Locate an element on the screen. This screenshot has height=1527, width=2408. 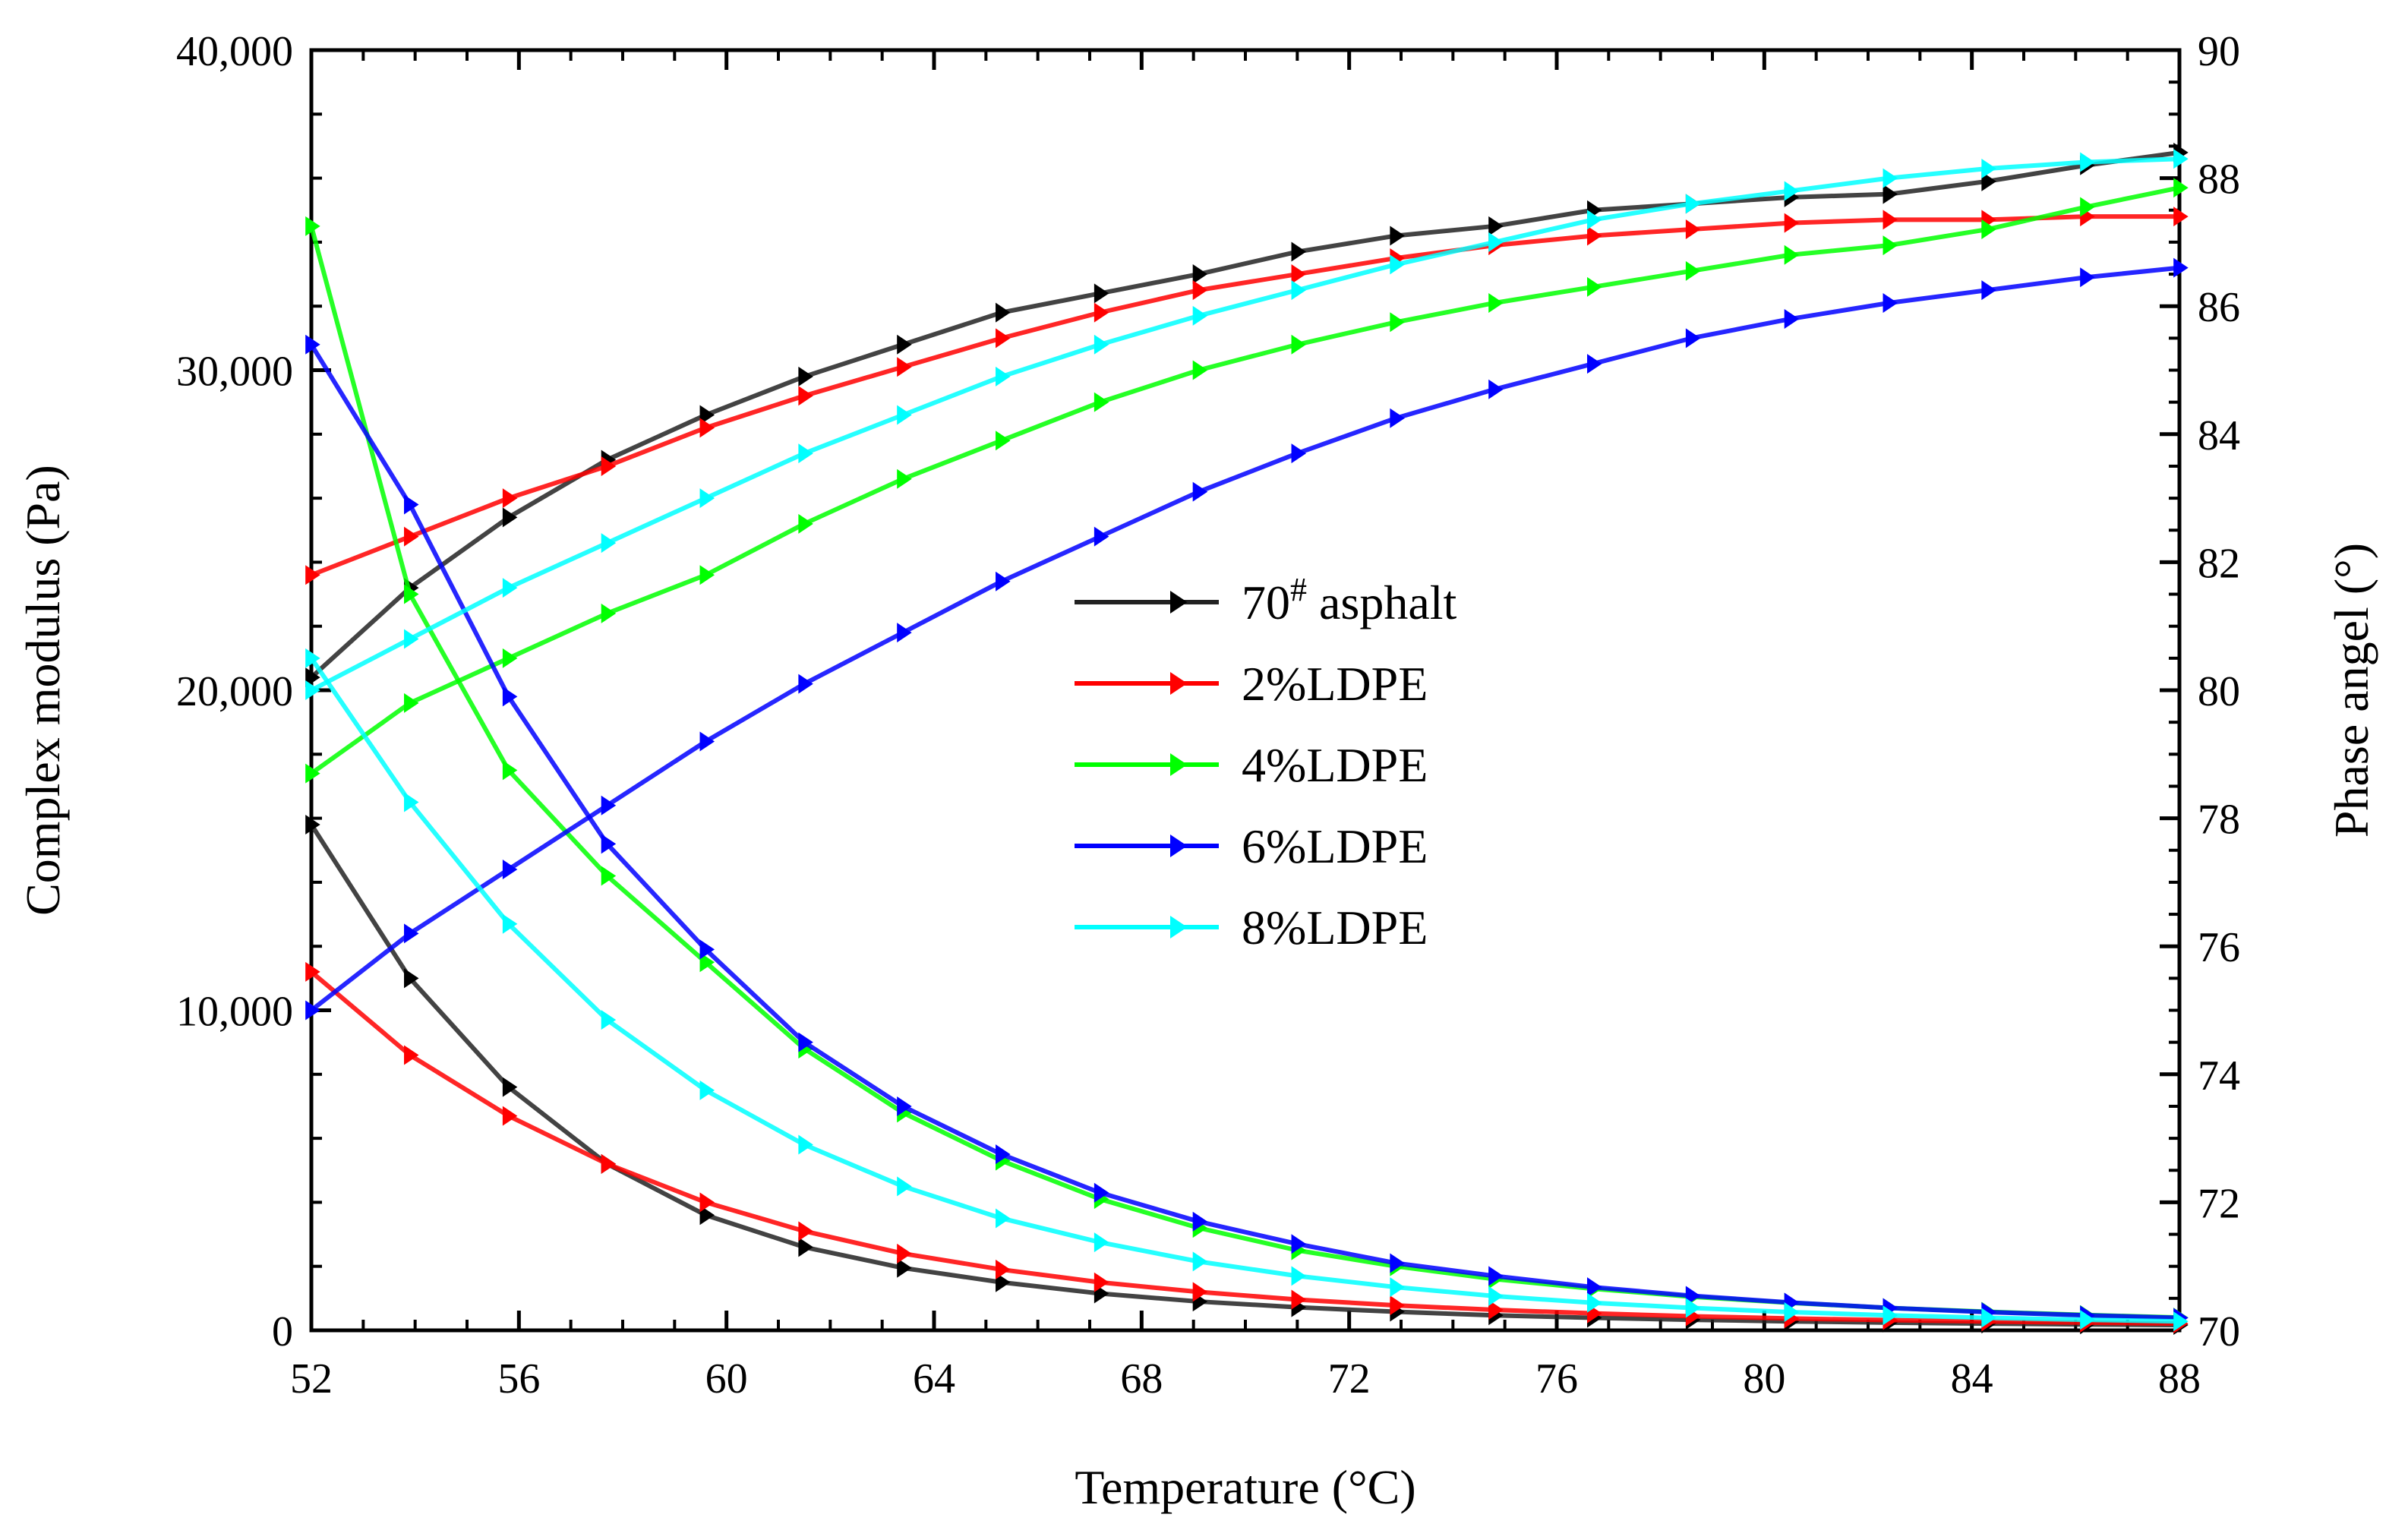
legend-item-4: 8%LDPE is located at coordinates (1251, 927).